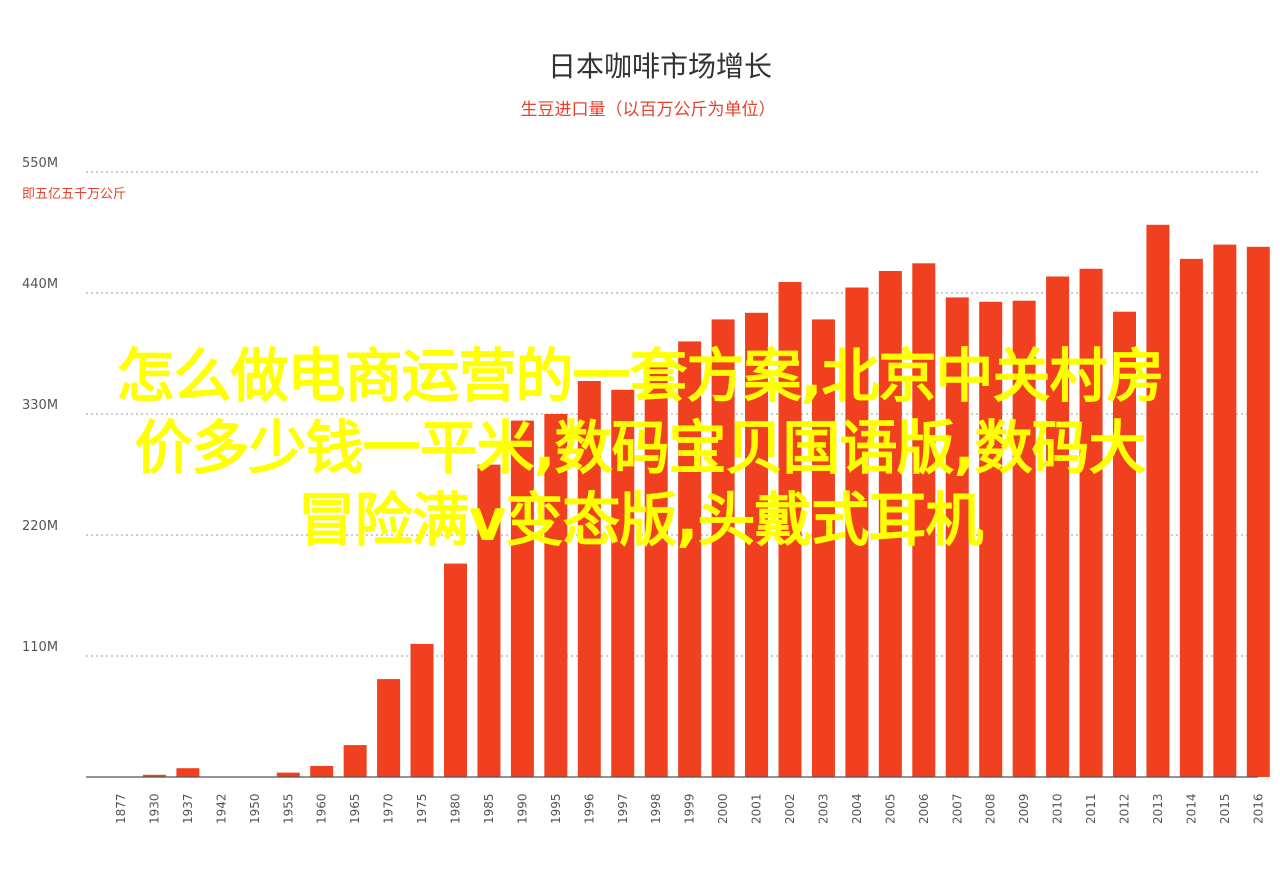  What do you see at coordinates (690, 559) in the screenshot?
I see `bar-1999` at bounding box center [690, 559].